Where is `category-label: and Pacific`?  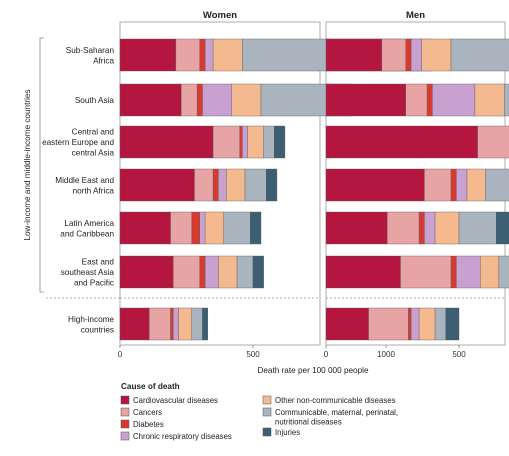
category-label: and Pacific is located at coordinates (94, 283).